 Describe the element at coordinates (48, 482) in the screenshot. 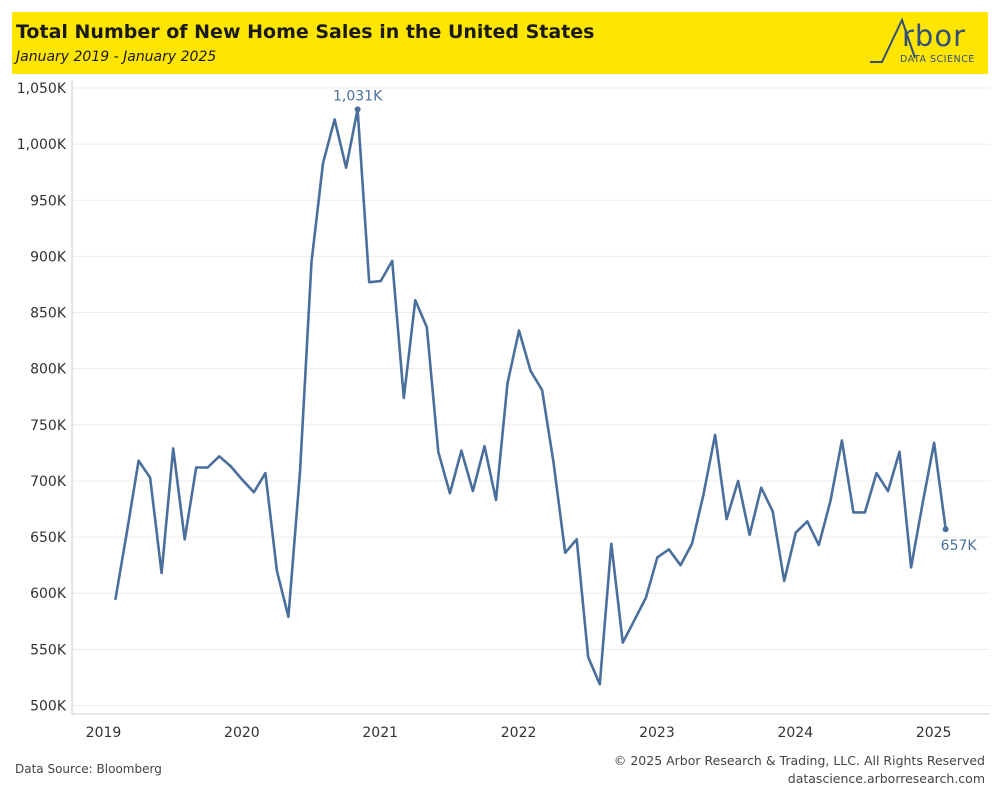

I see `y-tick-label: 700K` at that location.